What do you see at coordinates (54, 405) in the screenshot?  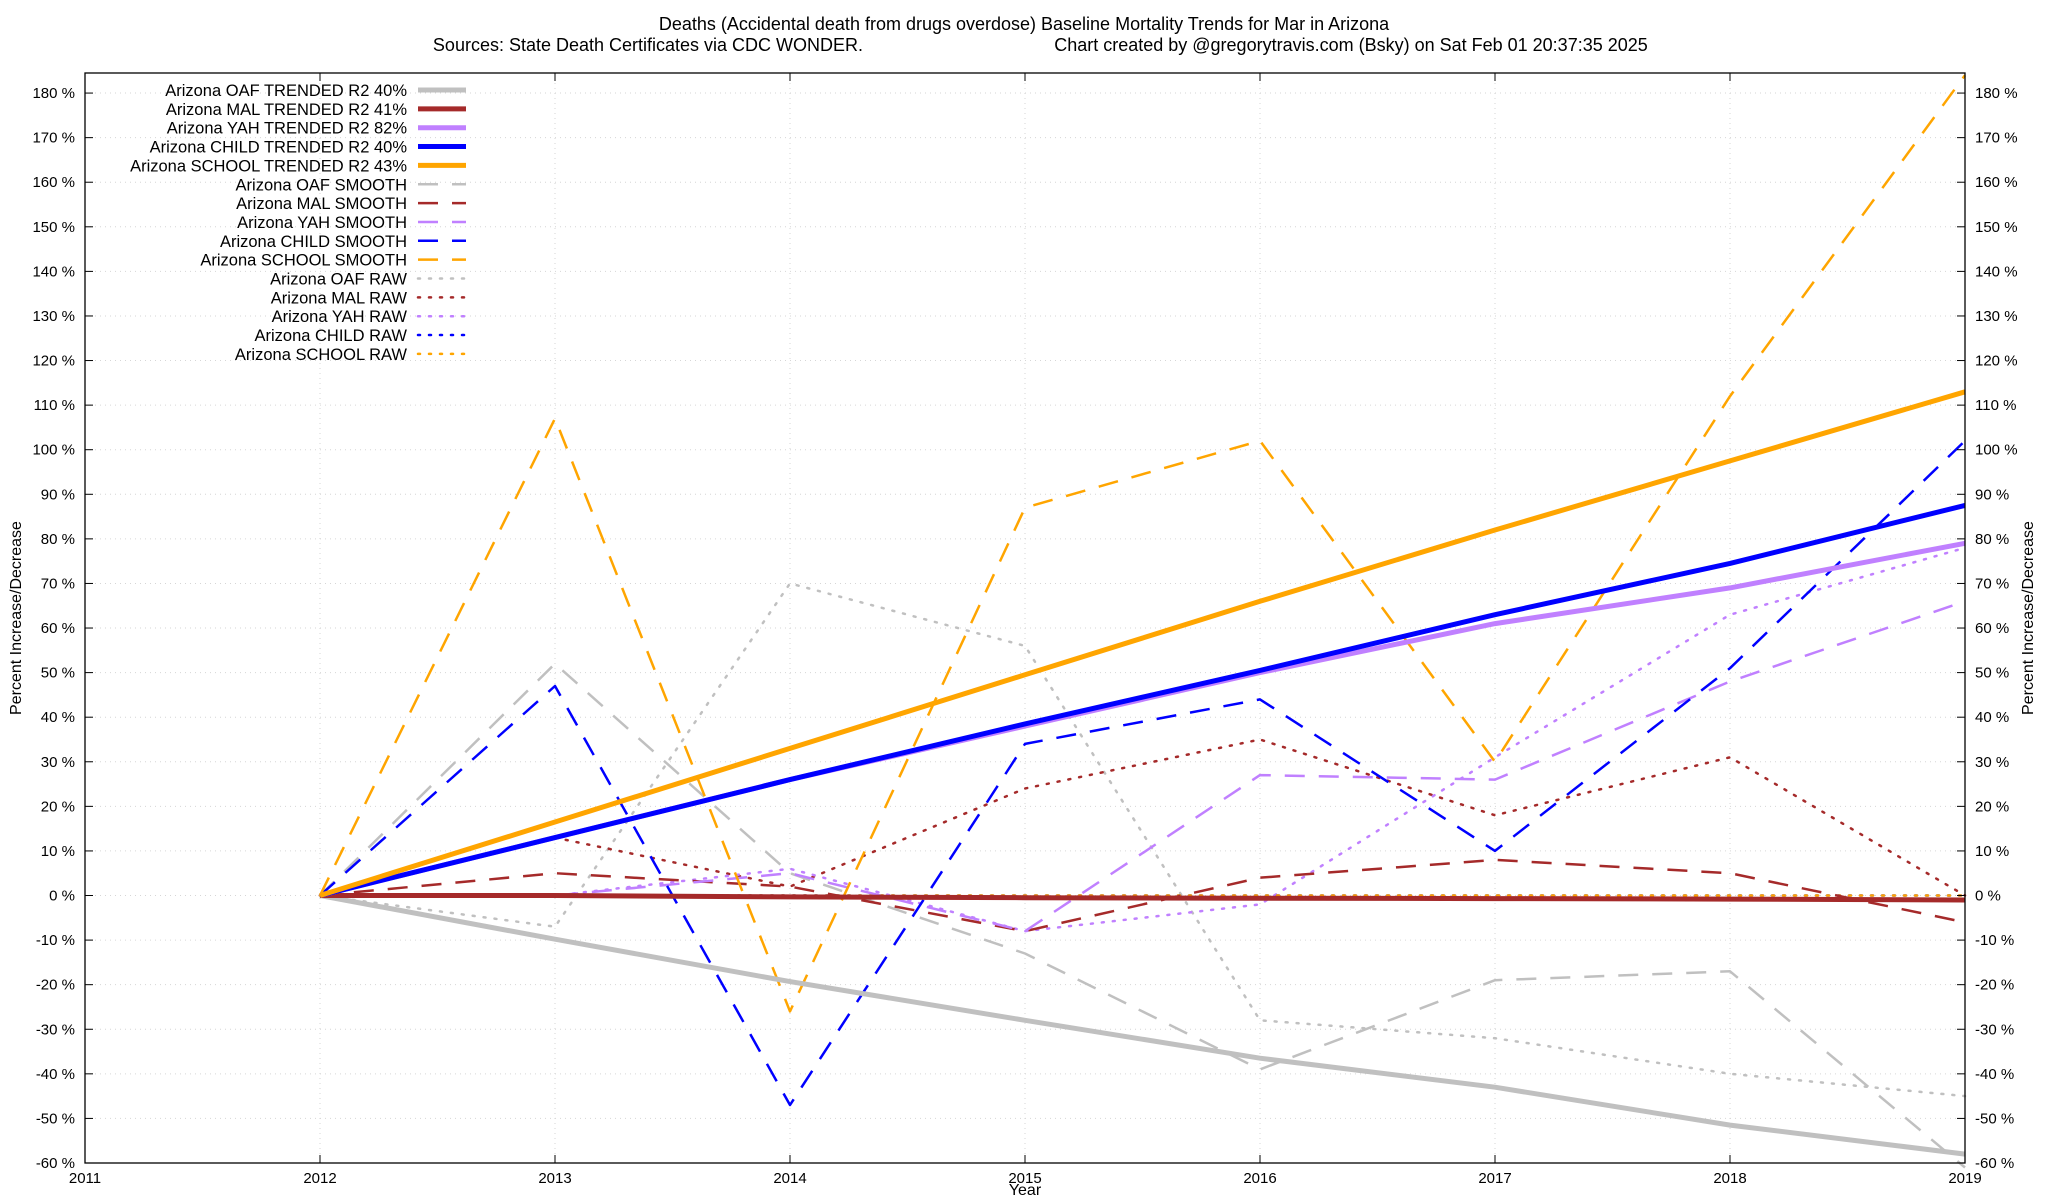 I see `y-tick-label-left: 110 %` at bounding box center [54, 405].